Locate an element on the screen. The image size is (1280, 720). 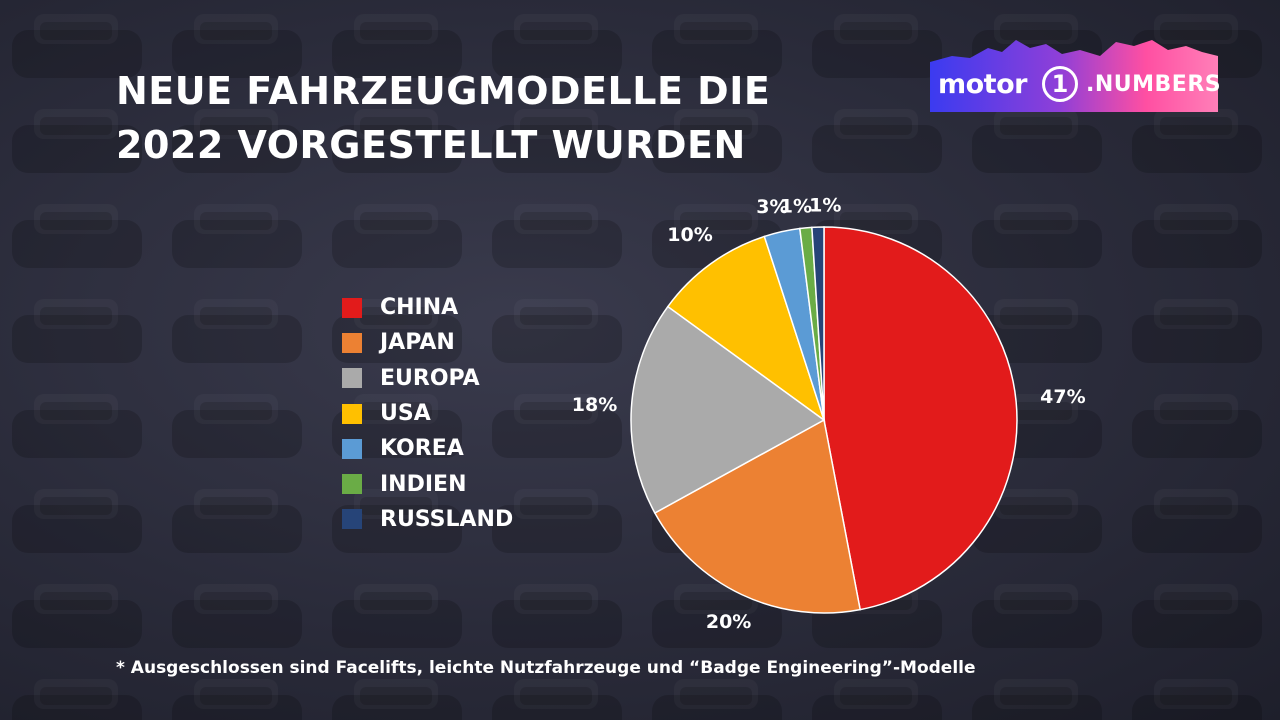
logo-one-circle: 1 is located at coordinates (1060, 84).